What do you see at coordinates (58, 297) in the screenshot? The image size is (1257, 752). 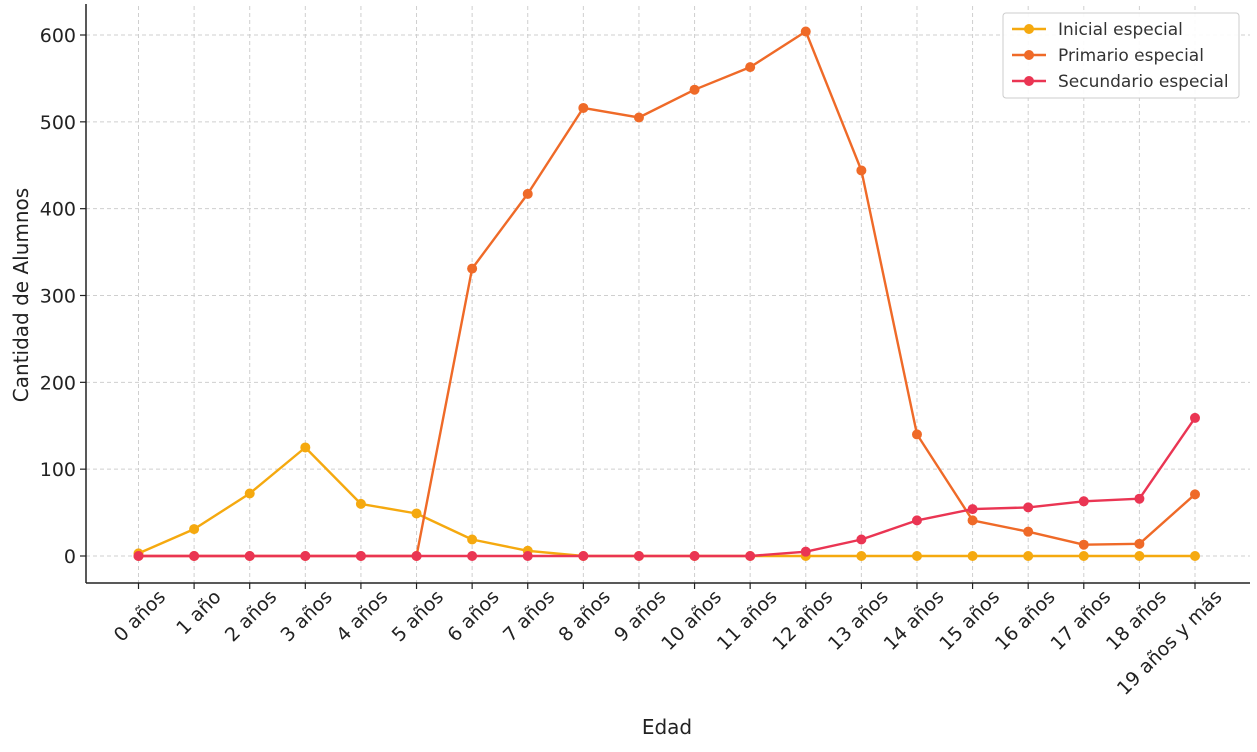 I see `y-tick-label: 300` at bounding box center [58, 297].